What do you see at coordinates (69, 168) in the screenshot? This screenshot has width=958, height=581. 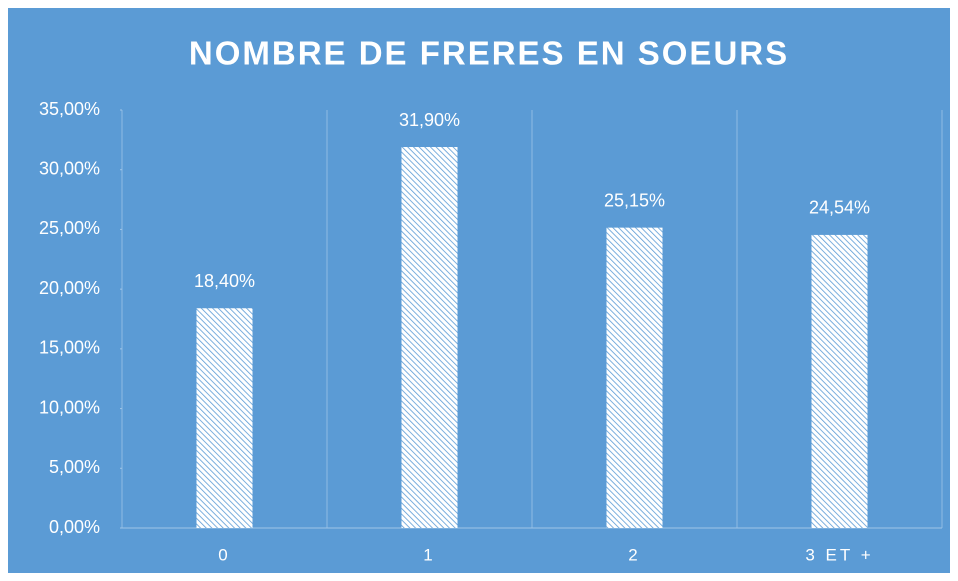 I see `y-tick-label: 30,00%` at bounding box center [69, 168].